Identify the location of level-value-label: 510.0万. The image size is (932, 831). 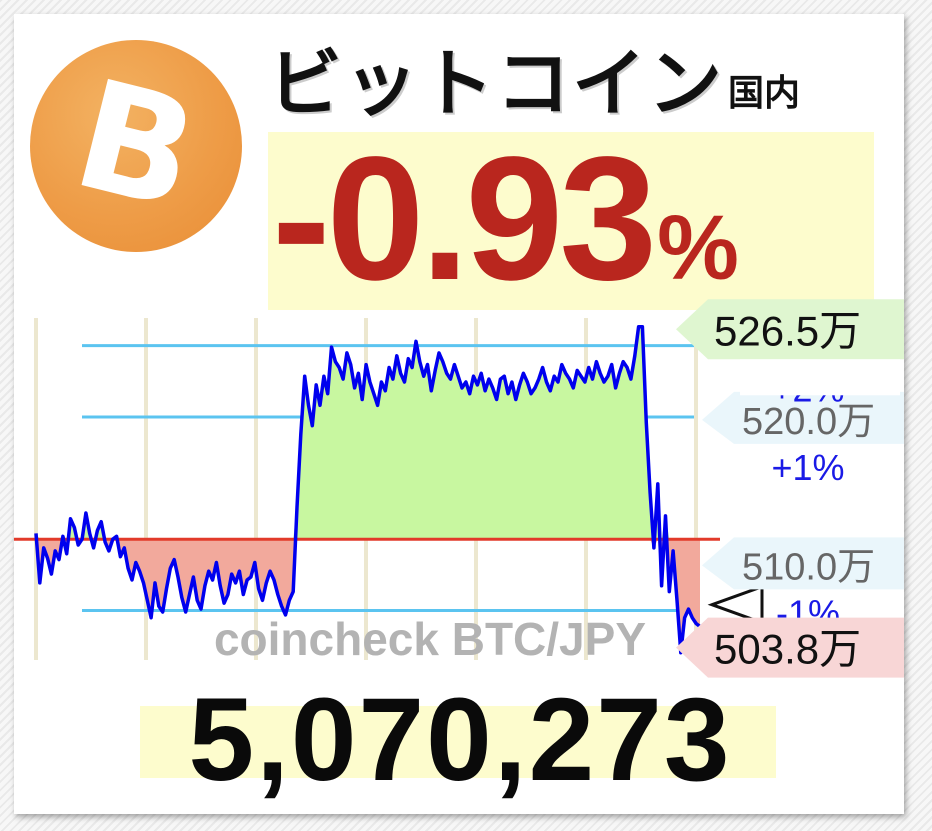
(808, 567).